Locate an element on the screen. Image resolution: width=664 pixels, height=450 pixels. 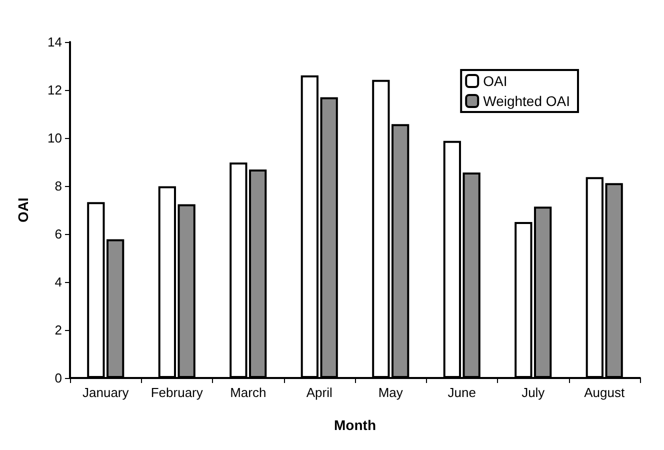
legend-label: Weighted OAI is located at coordinates (526, 101).